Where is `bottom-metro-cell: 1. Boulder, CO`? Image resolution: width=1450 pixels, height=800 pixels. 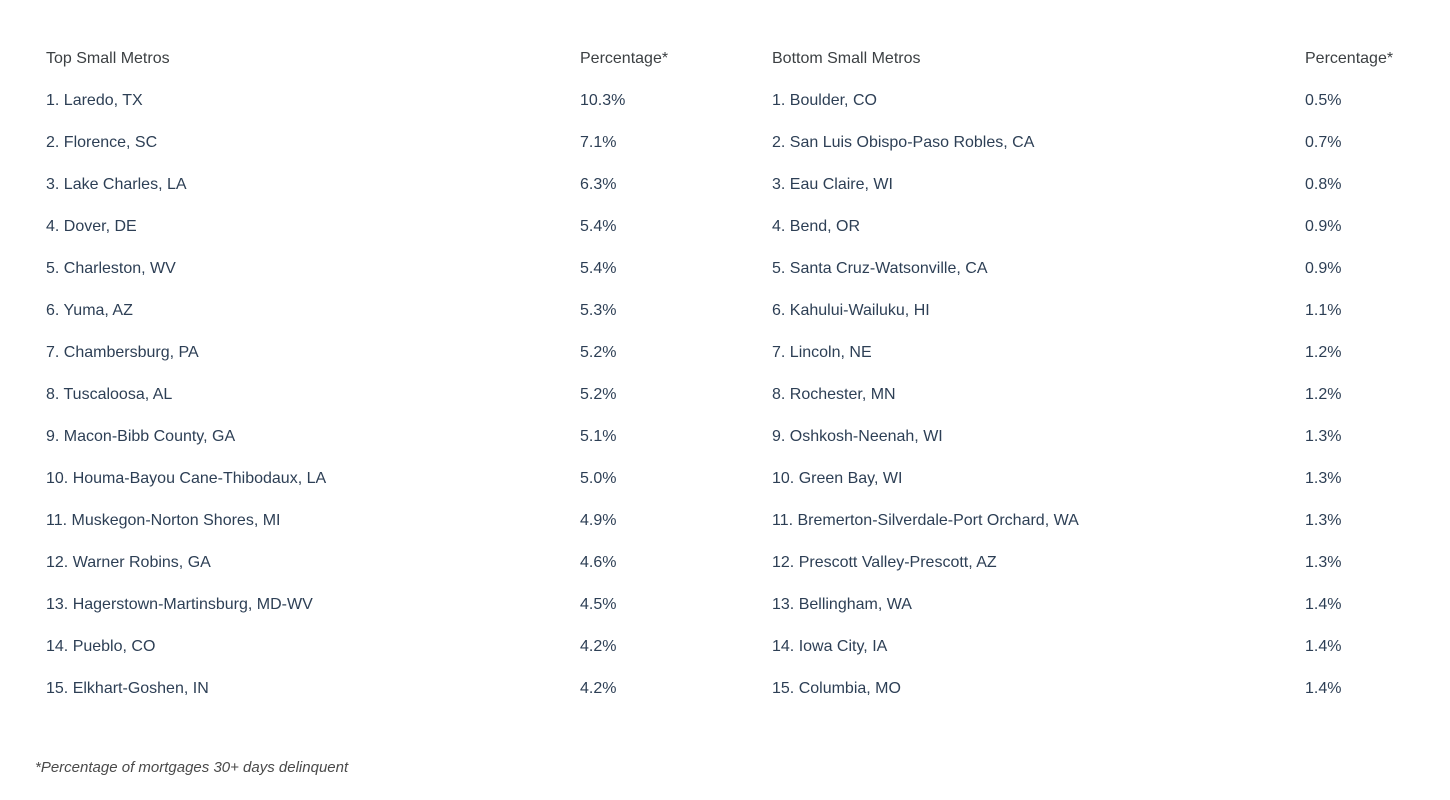
bottom-metro-cell: 1. Boulder, CO is located at coordinates (824, 100).